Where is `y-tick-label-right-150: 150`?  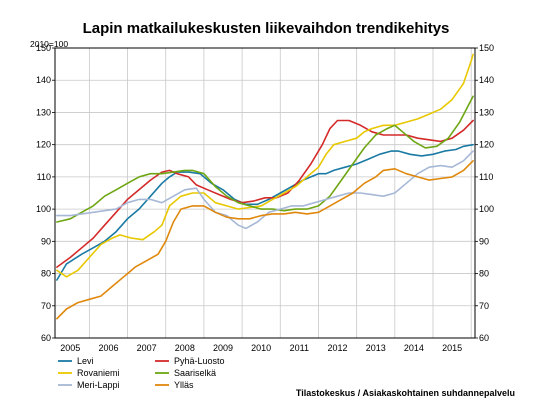
y-tick-label-right-150: 150 is located at coordinates (486, 48).